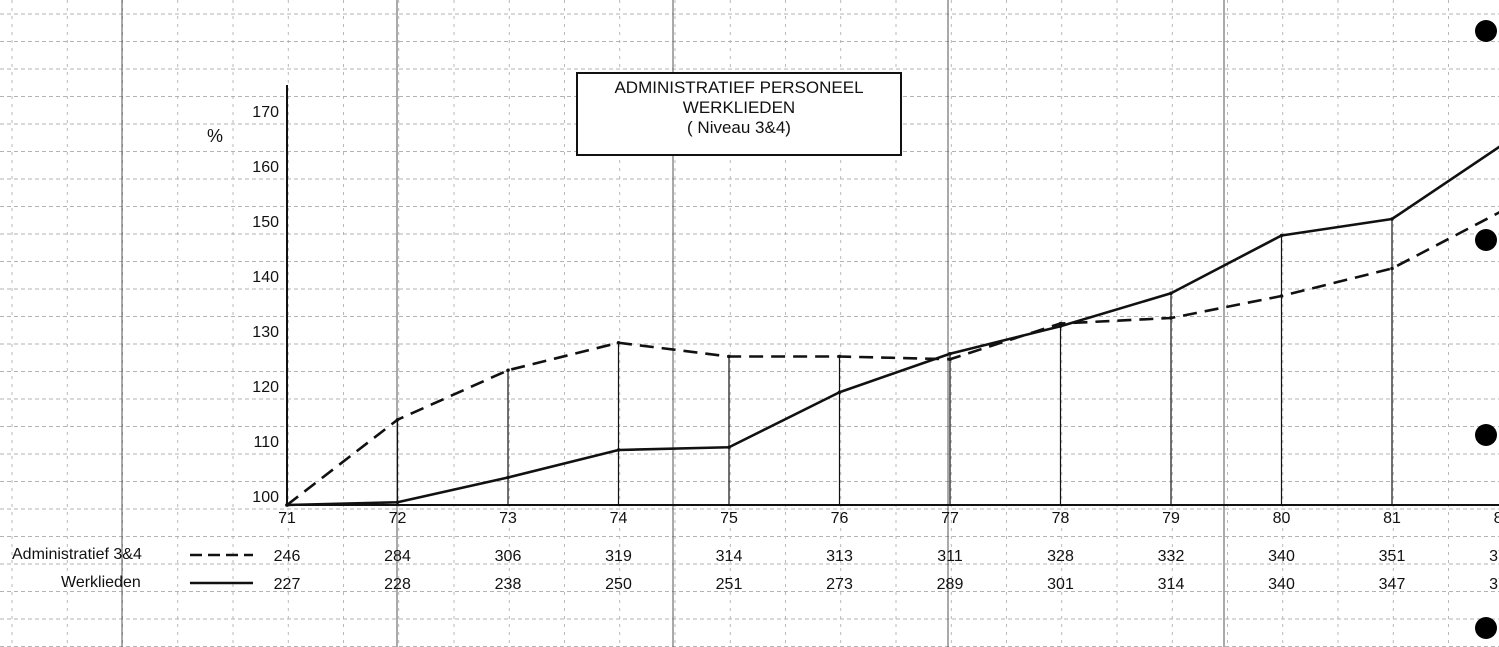 This screenshot has width=1499, height=647. Describe the element at coordinates (729, 584) in the screenshot. I see `absolute-value-label: 251` at that location.